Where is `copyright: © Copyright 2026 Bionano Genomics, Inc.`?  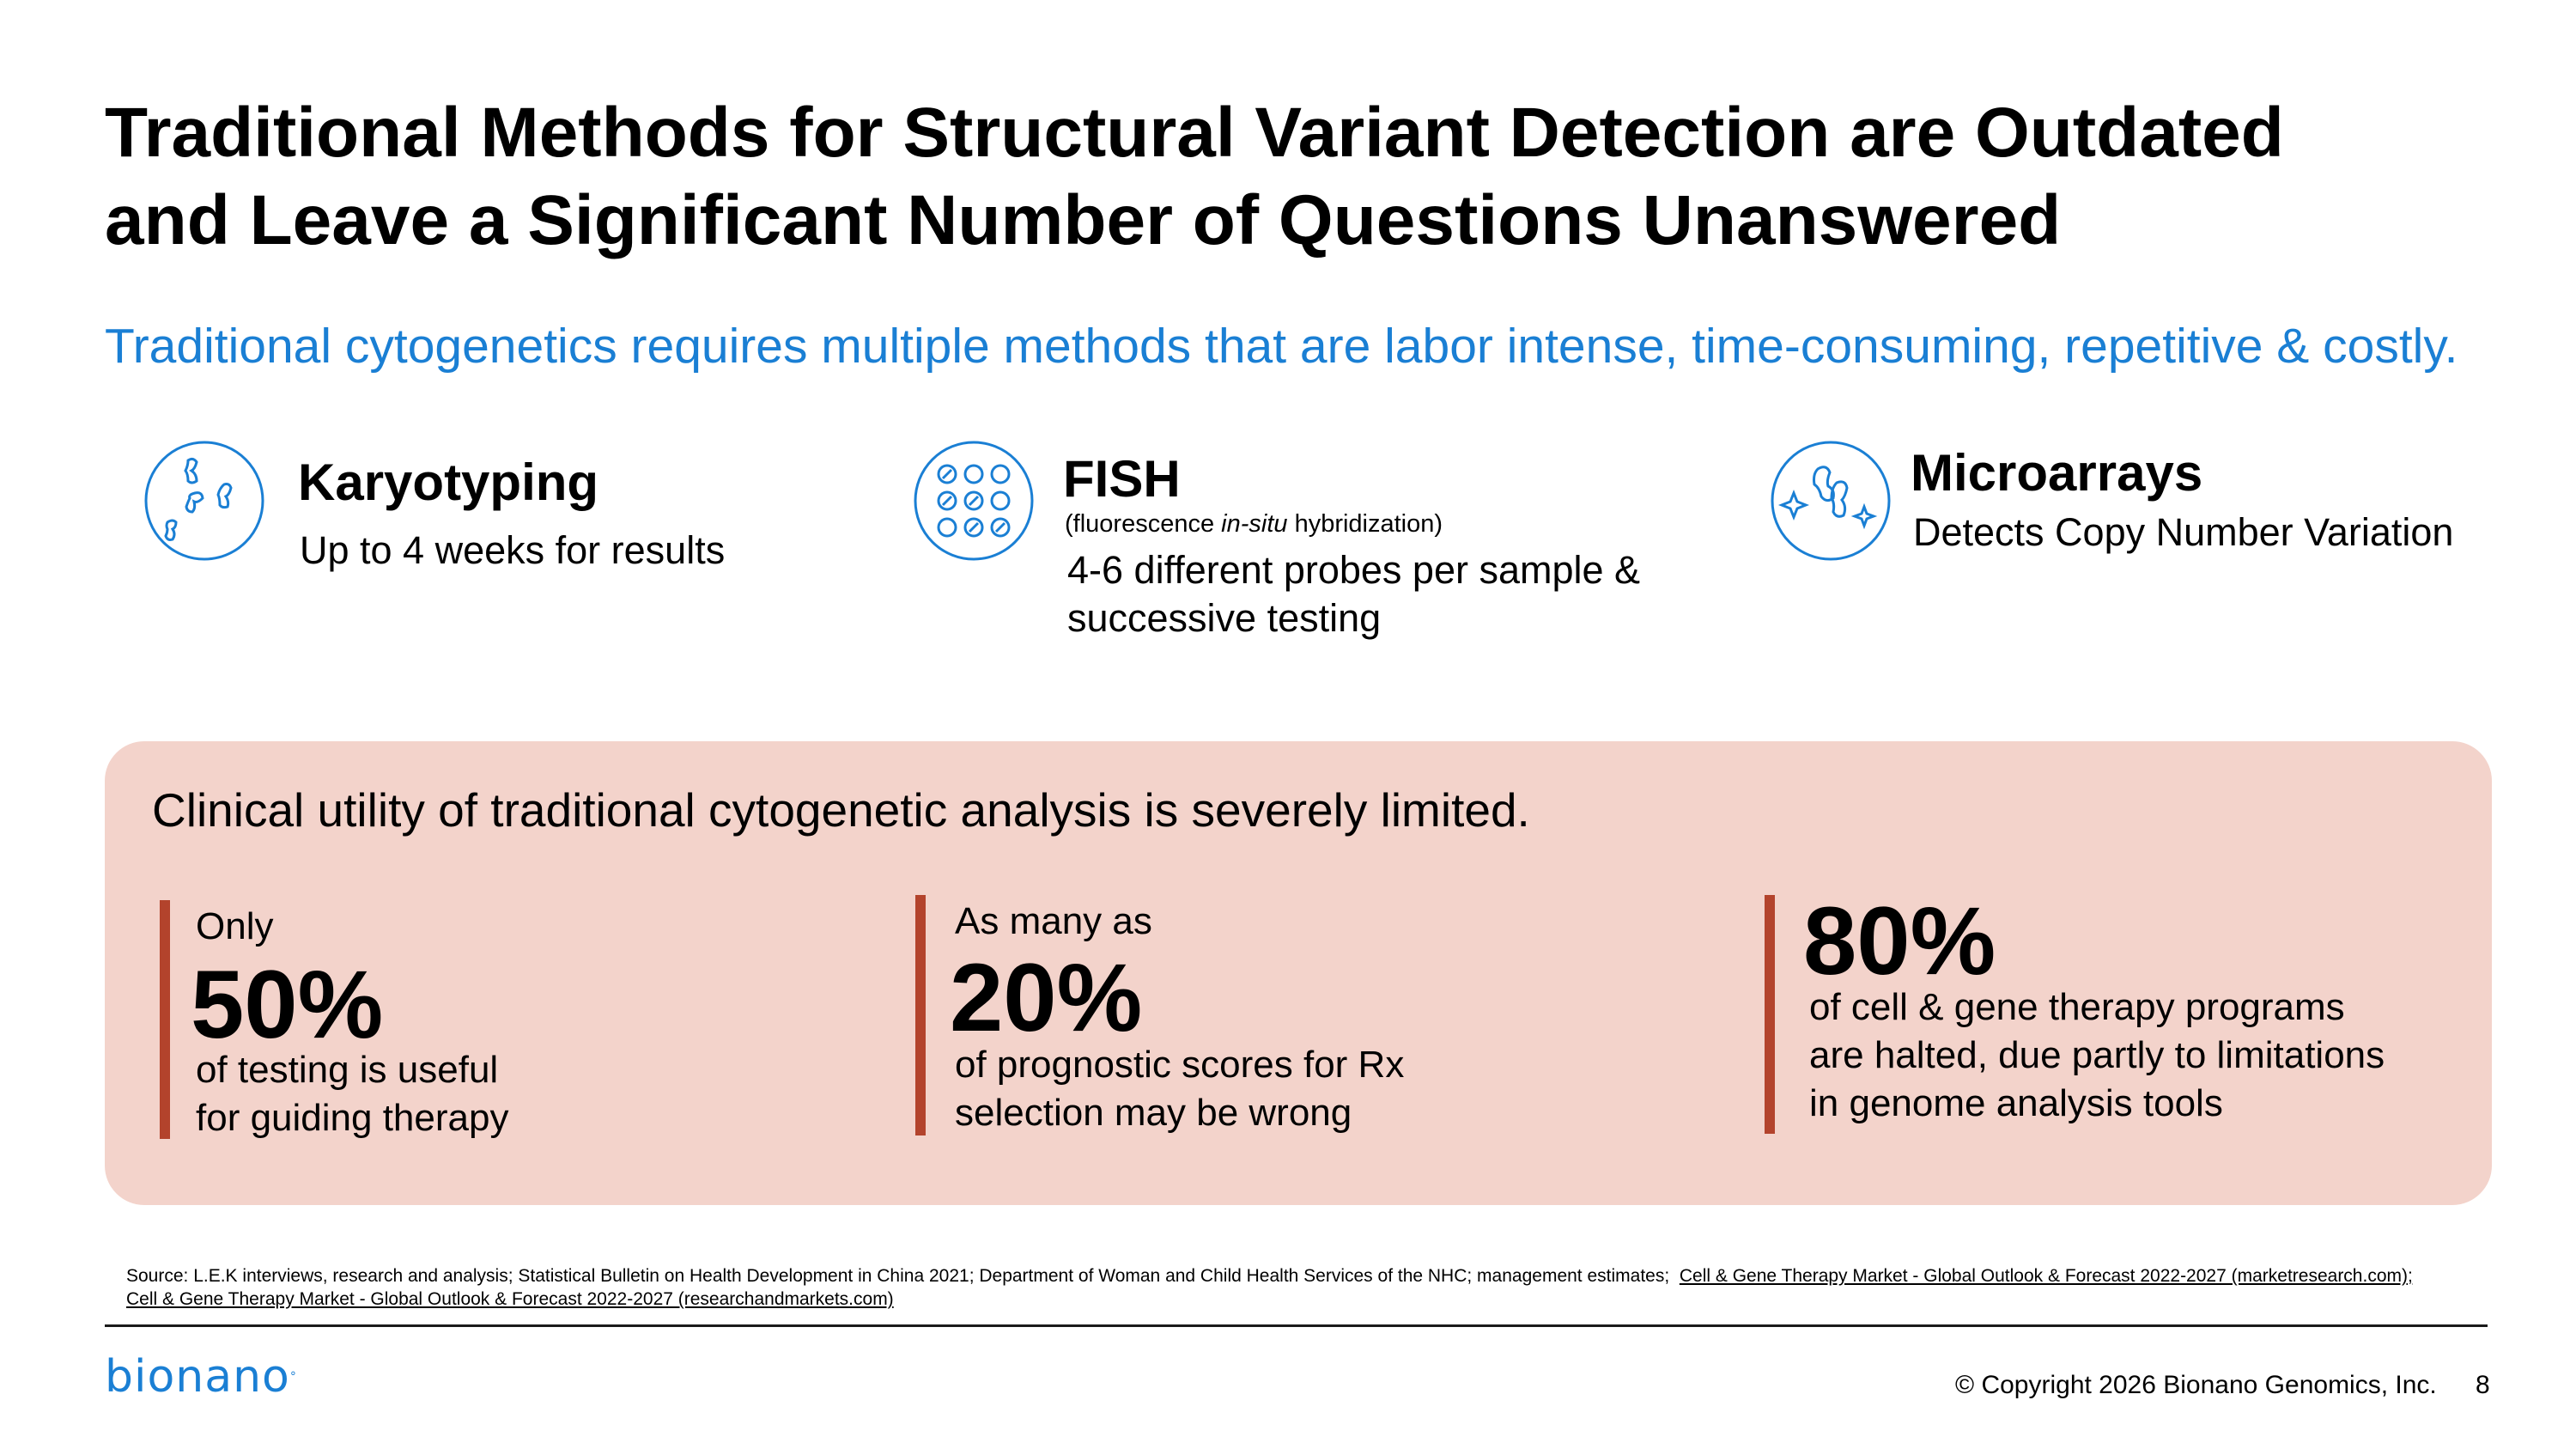
copyright: © Copyright 2026 Bionano Genomics, Inc. is located at coordinates (2196, 1385).